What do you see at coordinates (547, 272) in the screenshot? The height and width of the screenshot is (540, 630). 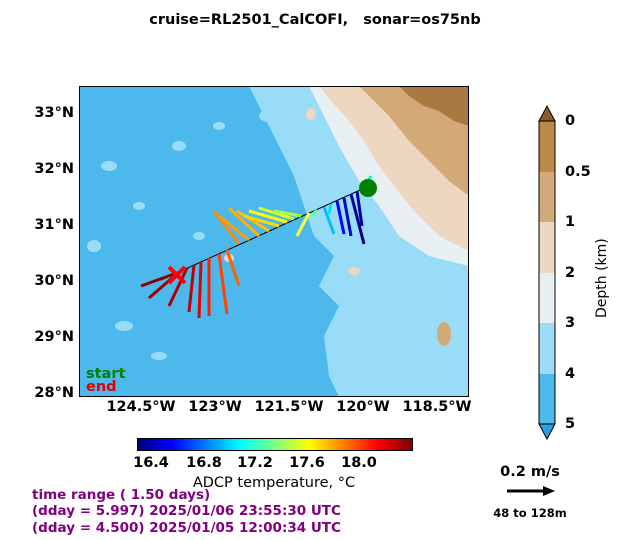 I see `depth-colorbar` at bounding box center [547, 272].